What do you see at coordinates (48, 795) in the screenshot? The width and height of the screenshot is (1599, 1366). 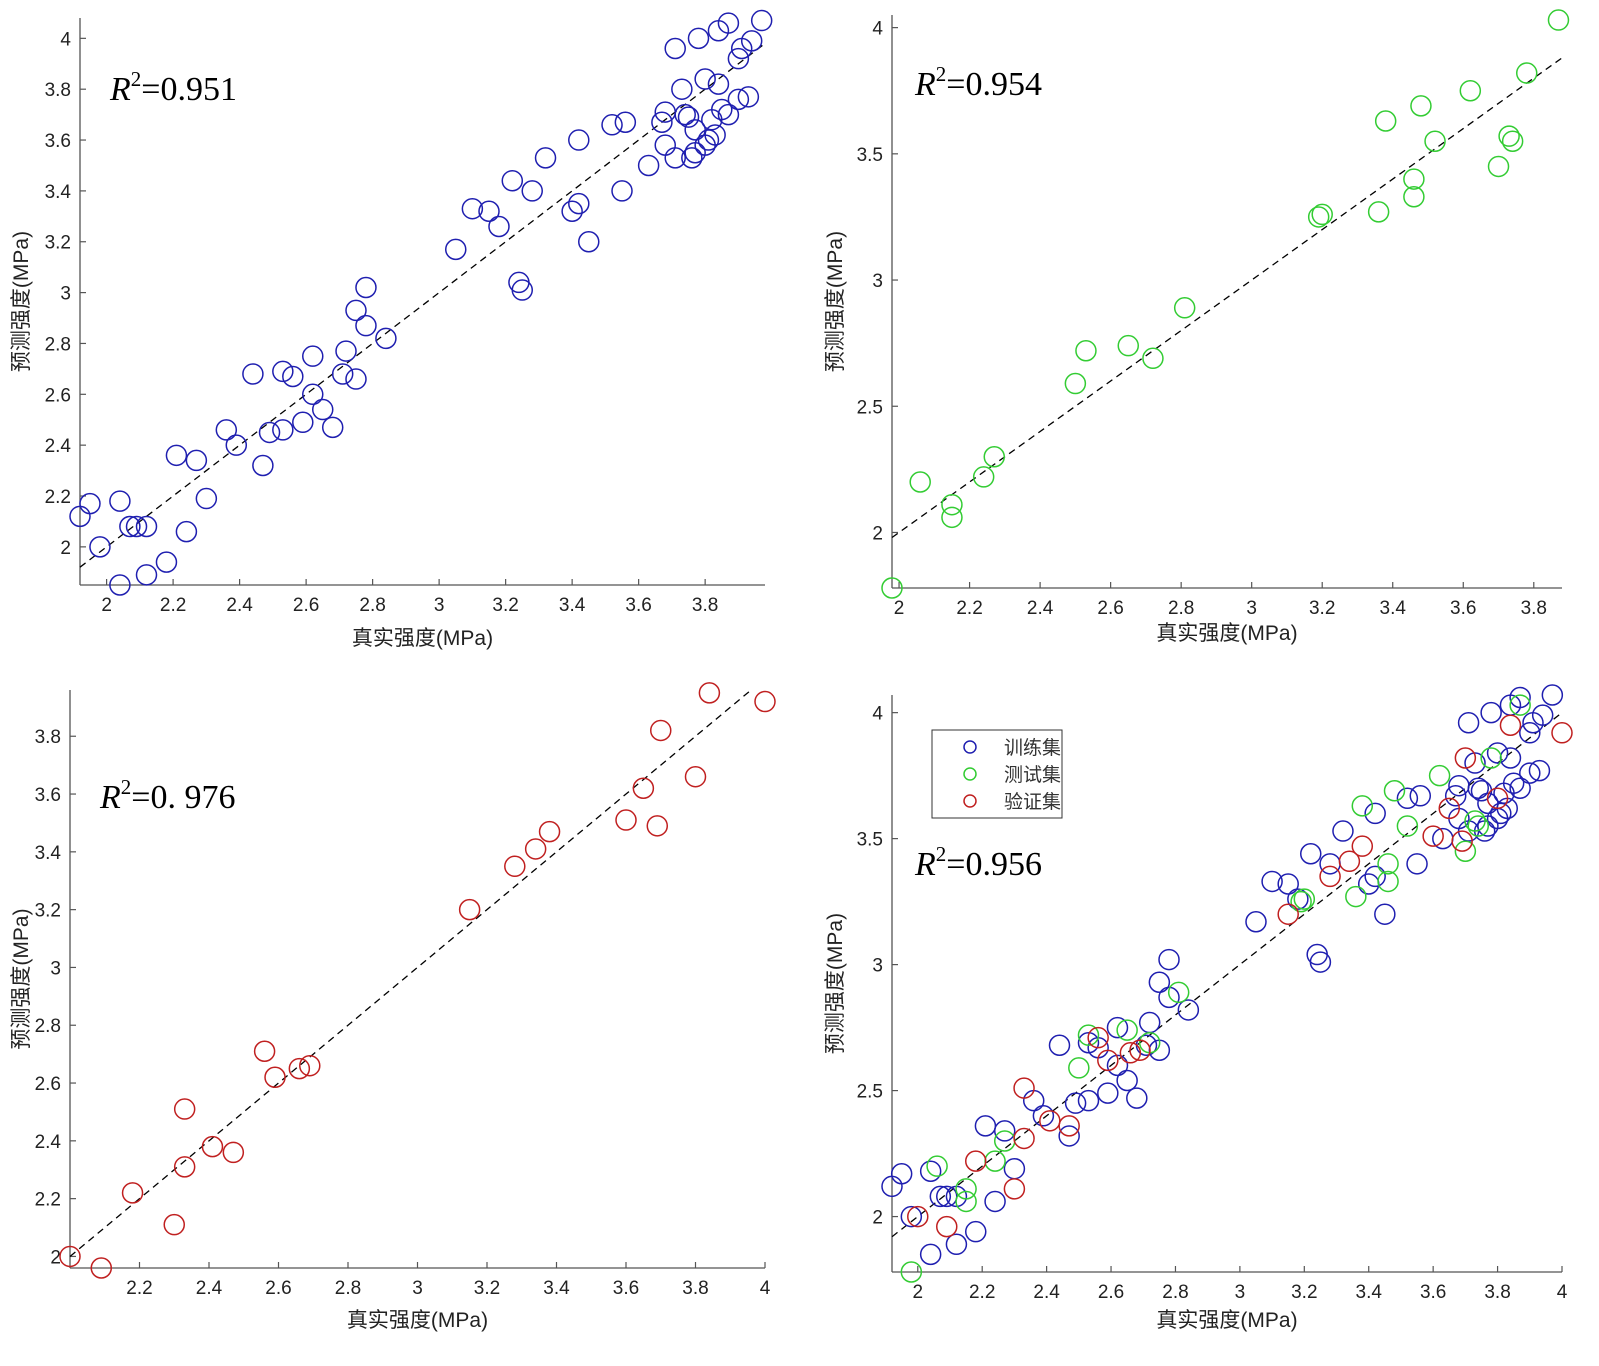 I see `y-tick-label: 3.6` at bounding box center [48, 795].